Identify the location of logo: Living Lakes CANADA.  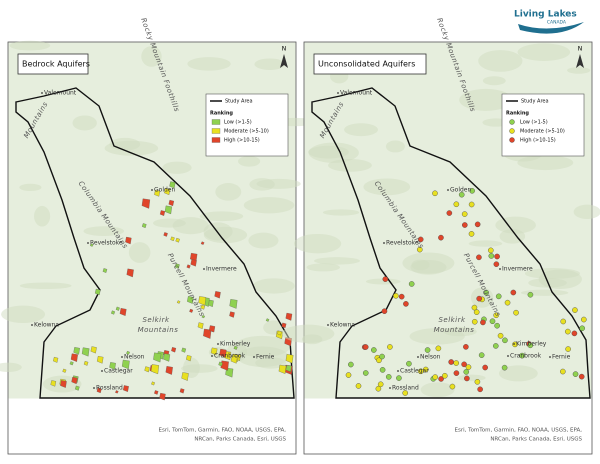
(549, 22).